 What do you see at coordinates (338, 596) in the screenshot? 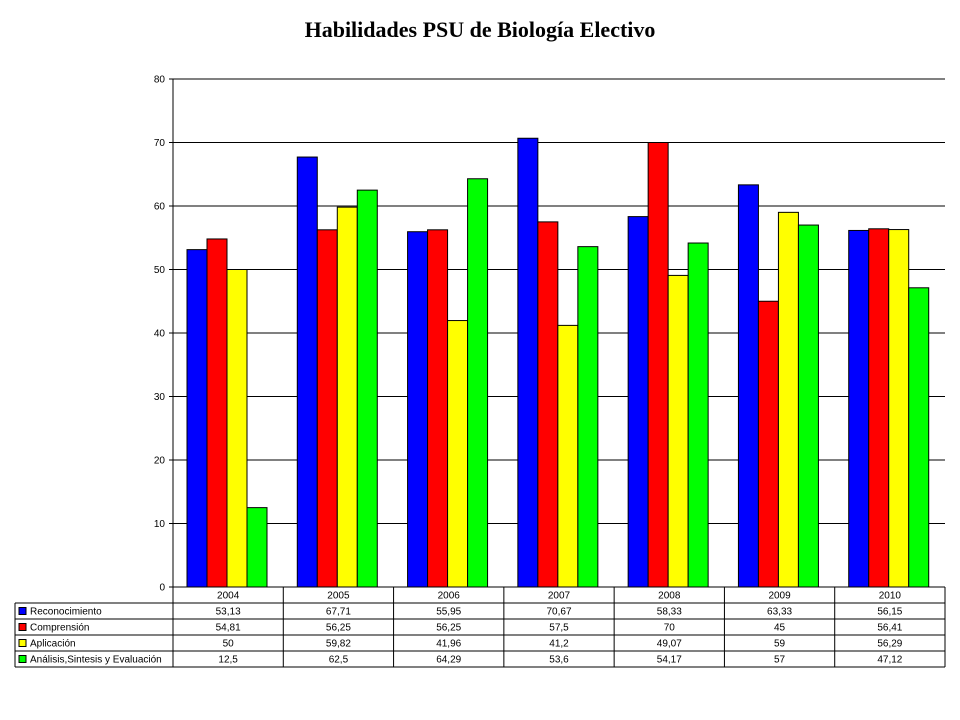
I see `x-tick-label: 2005` at bounding box center [338, 596].